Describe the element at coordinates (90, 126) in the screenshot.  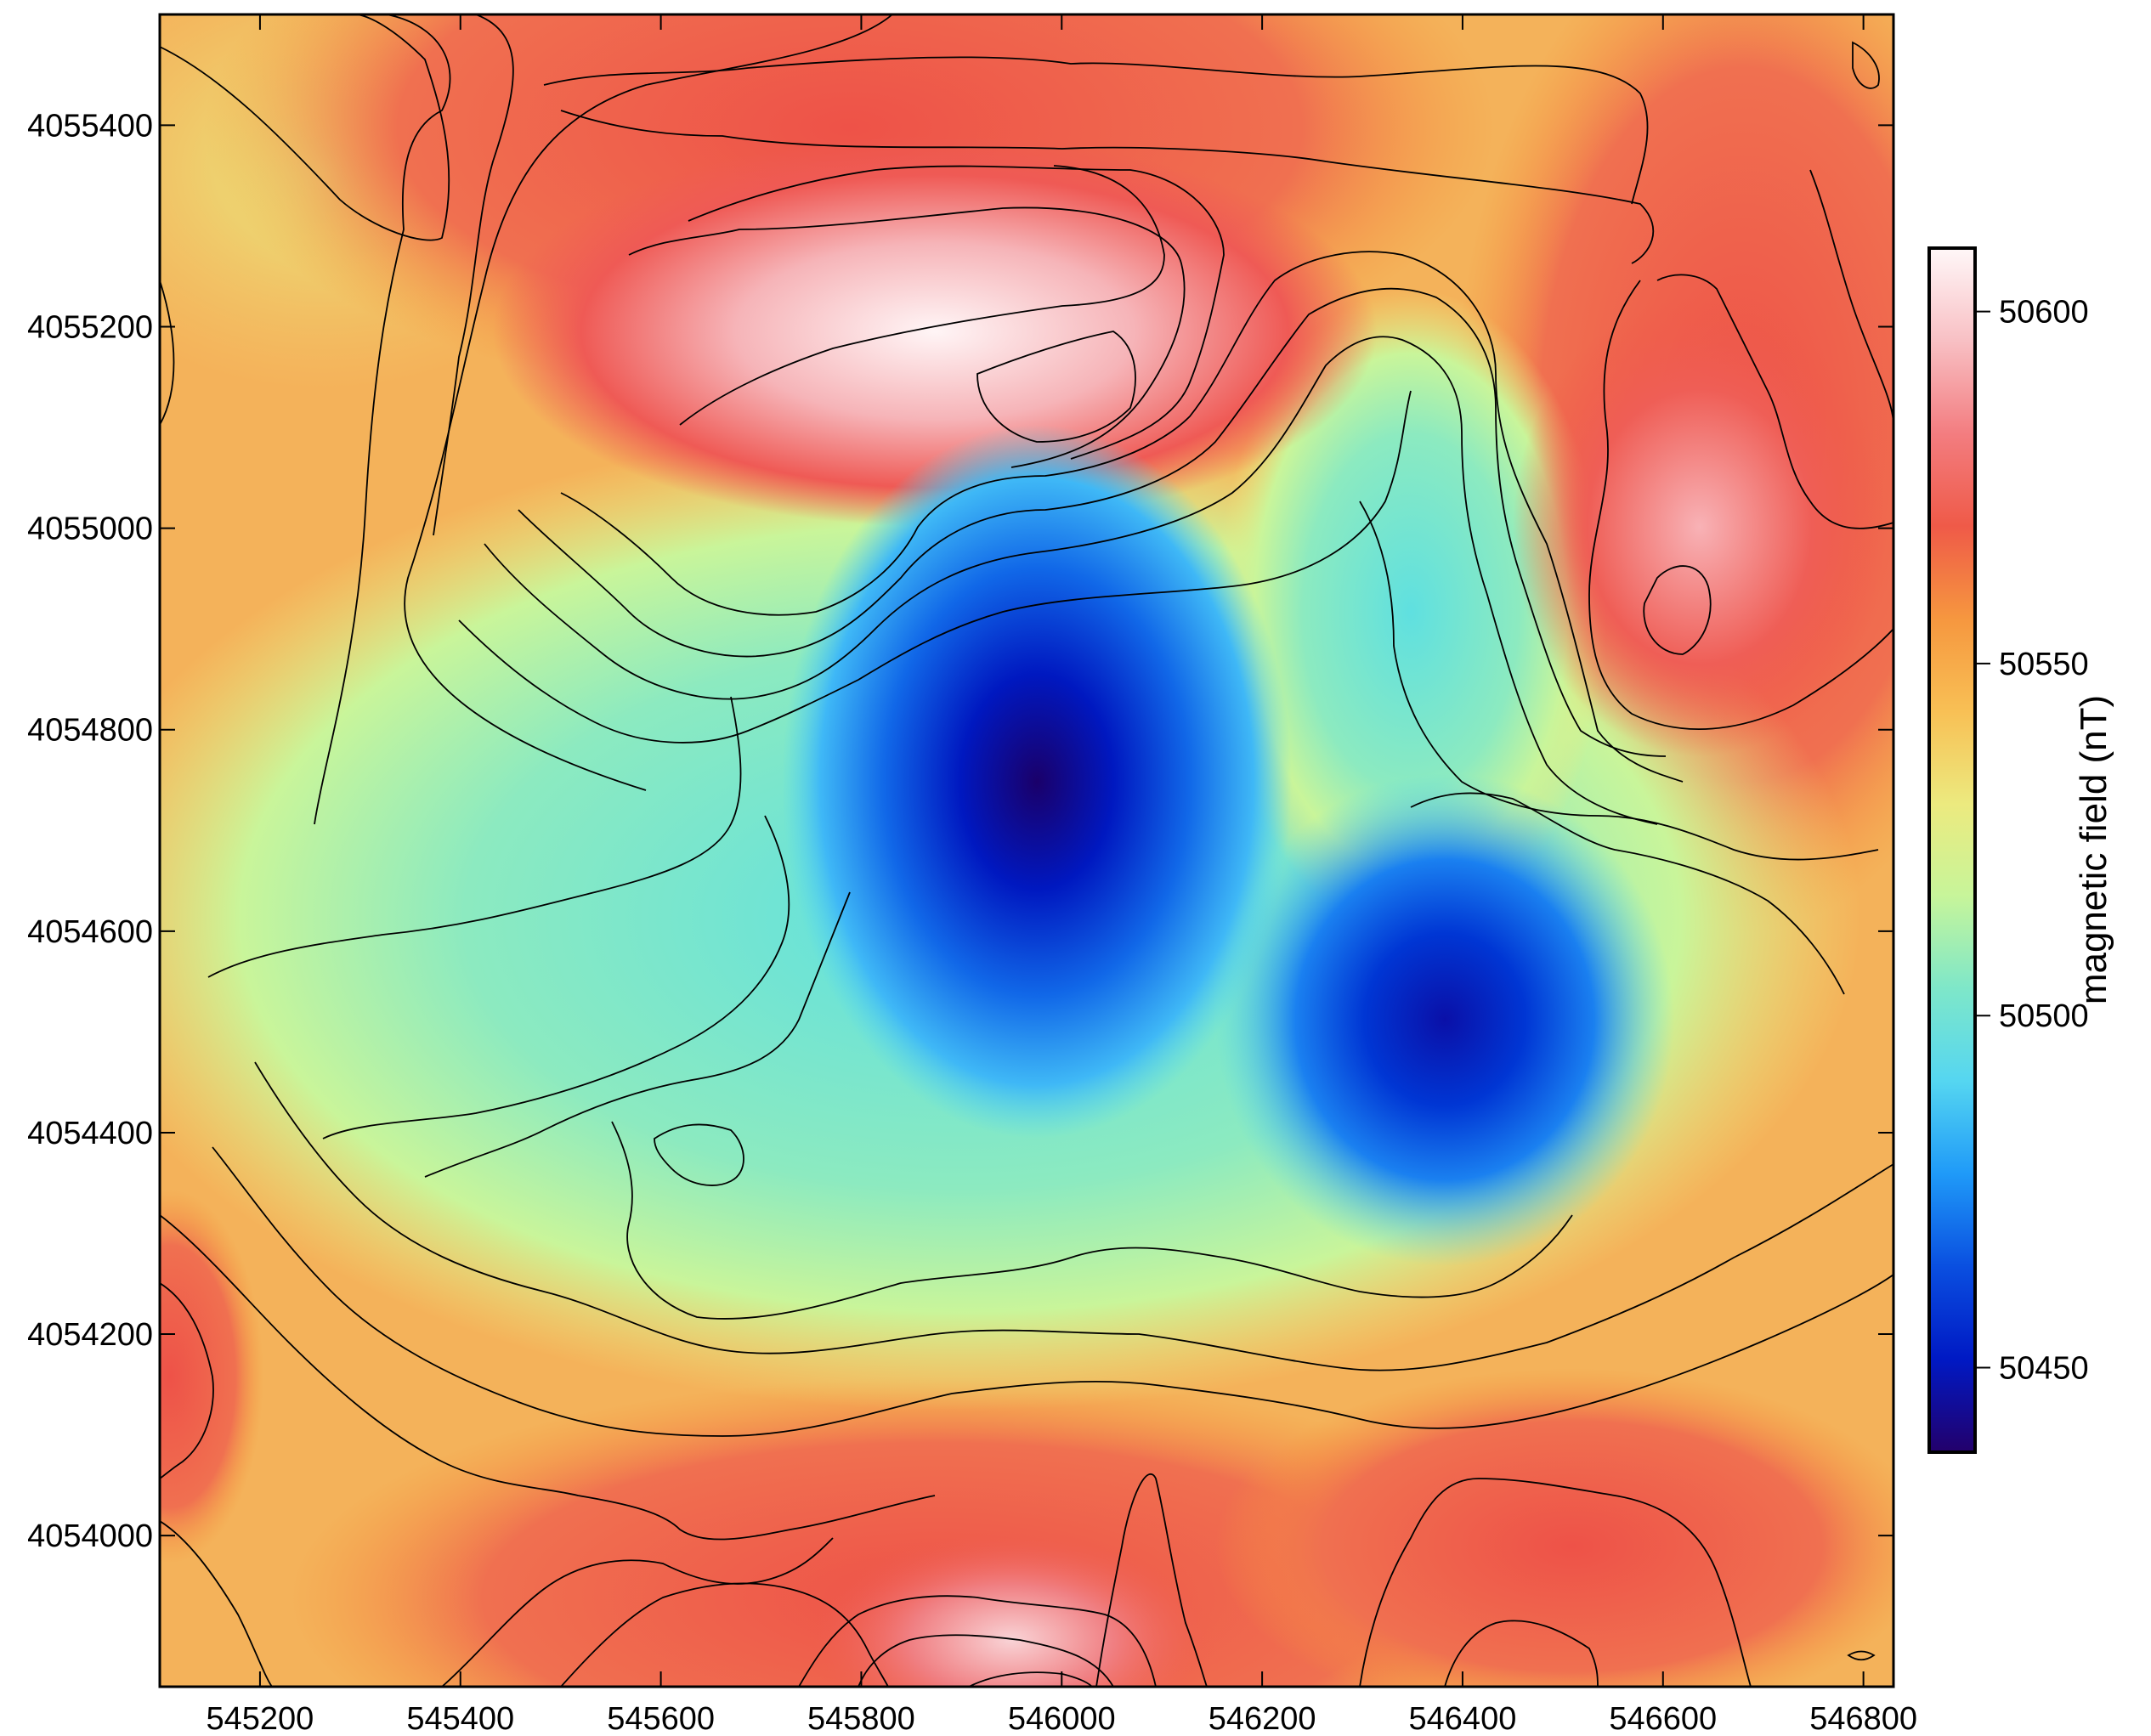
I see `y-tick-label: 4055400` at that location.